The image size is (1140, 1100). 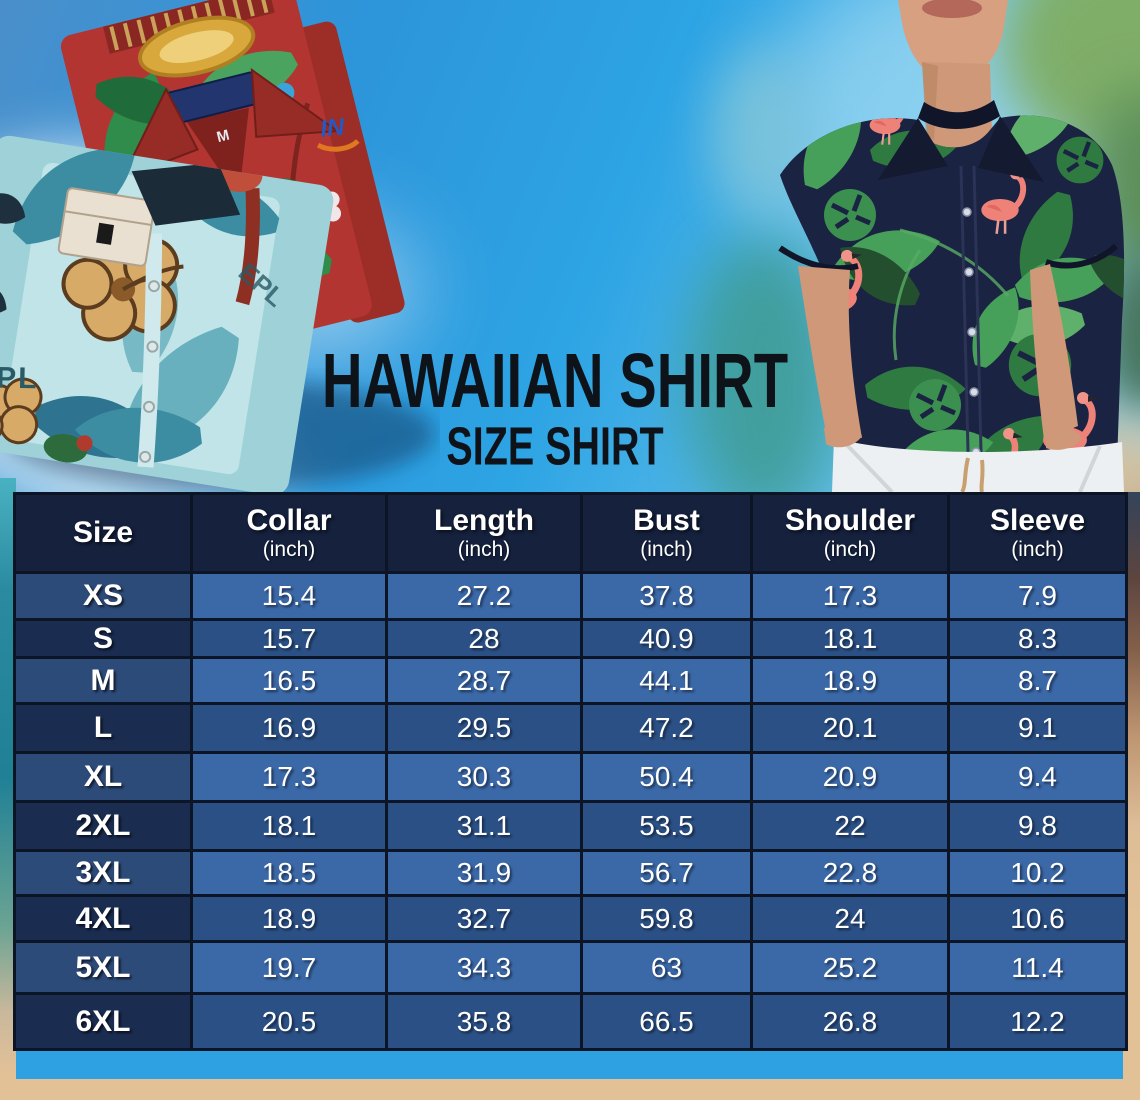 I want to click on measurement-cell: 15.7, so click(x=289, y=638).